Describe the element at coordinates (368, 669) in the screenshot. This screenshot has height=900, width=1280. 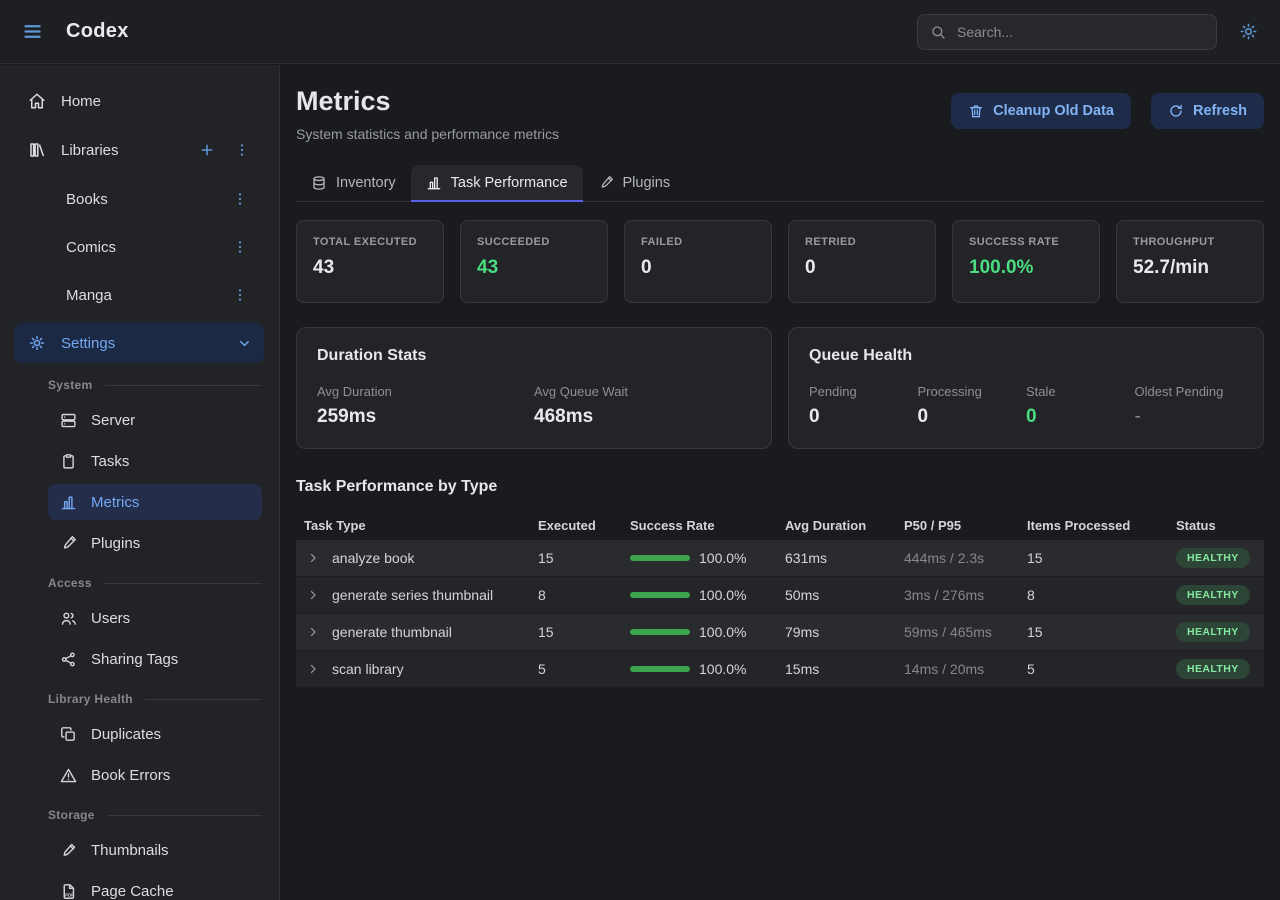
I see `task-type: scan library` at that location.